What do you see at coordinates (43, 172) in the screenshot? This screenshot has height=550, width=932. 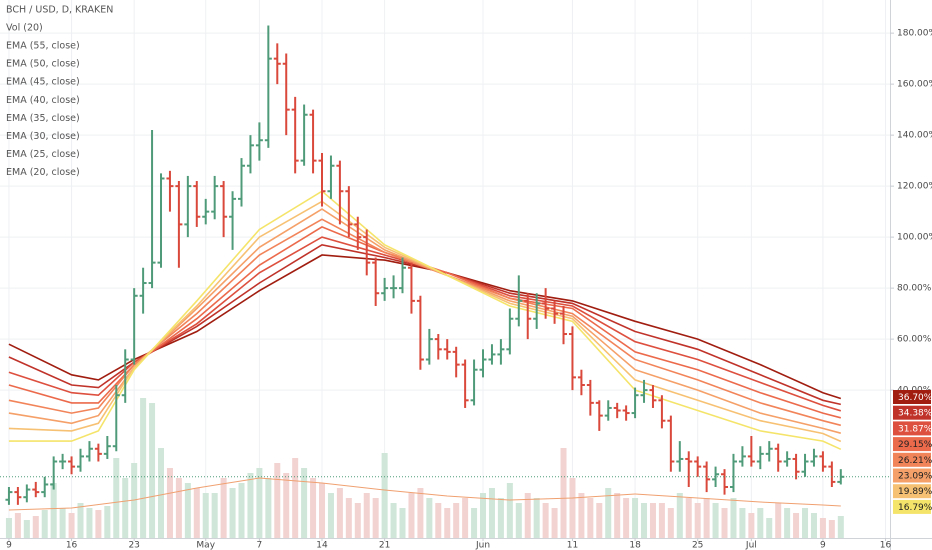 I see `legend-entry: EMA (20, close)` at bounding box center [43, 172].